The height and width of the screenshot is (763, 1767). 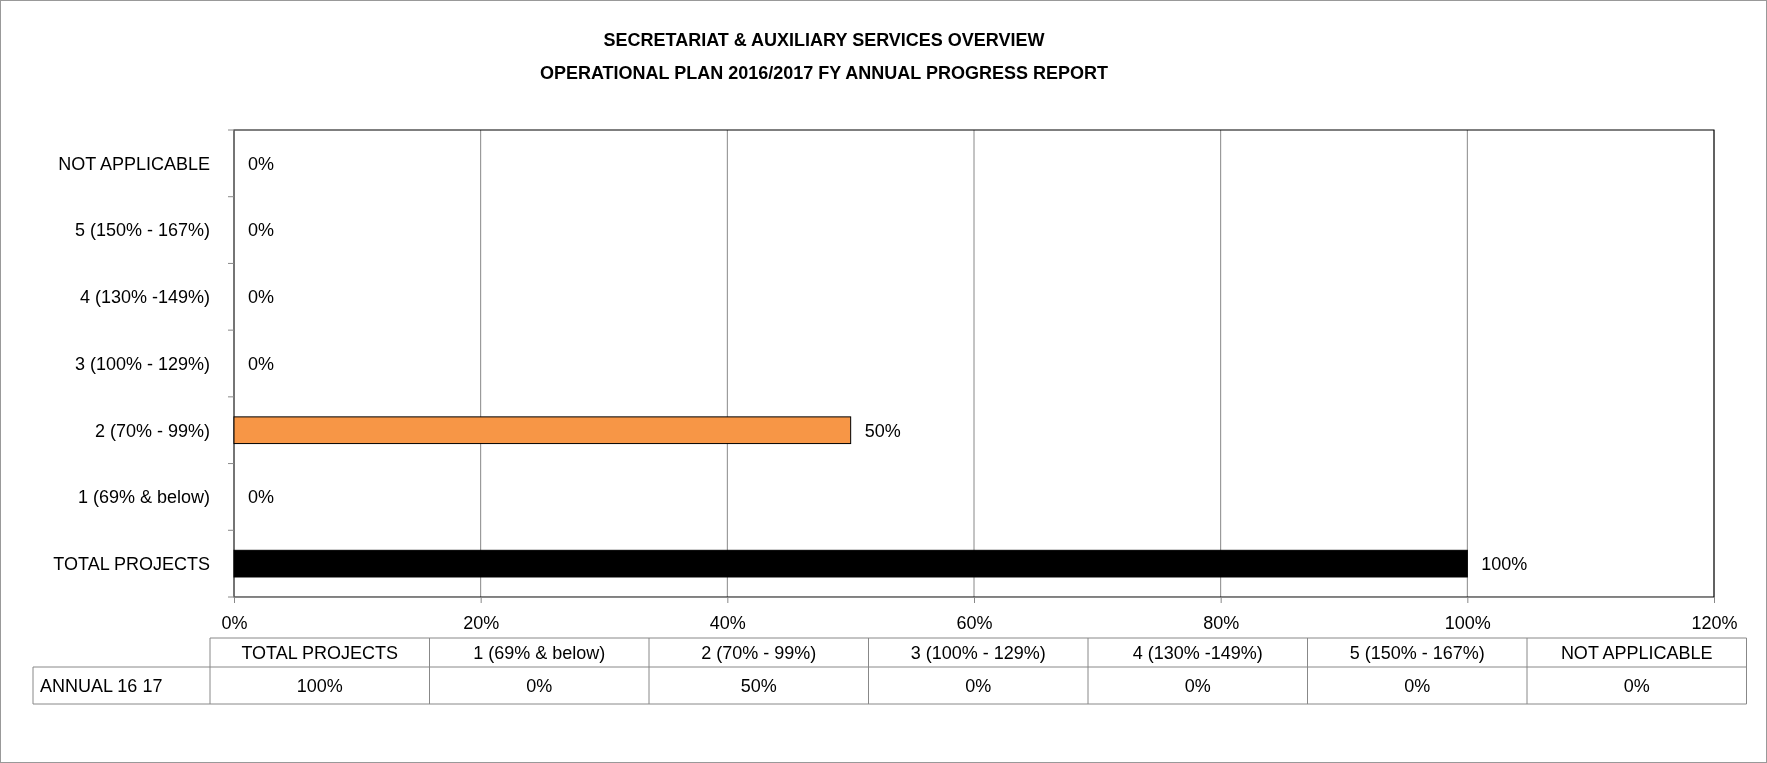 I want to click on x-tick-label: 40%, so click(x=727, y=623).